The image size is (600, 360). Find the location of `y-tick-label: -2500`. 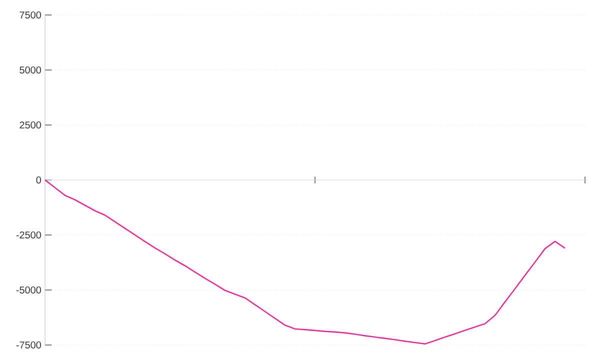

y-tick-label: -2500 is located at coordinates (29, 235).